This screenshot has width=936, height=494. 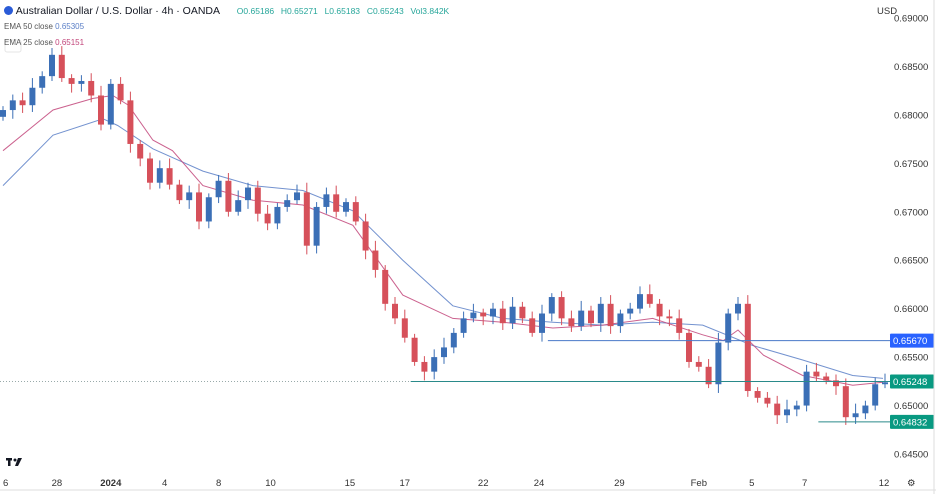 I want to click on x-tick-label: 8, so click(x=218, y=483).